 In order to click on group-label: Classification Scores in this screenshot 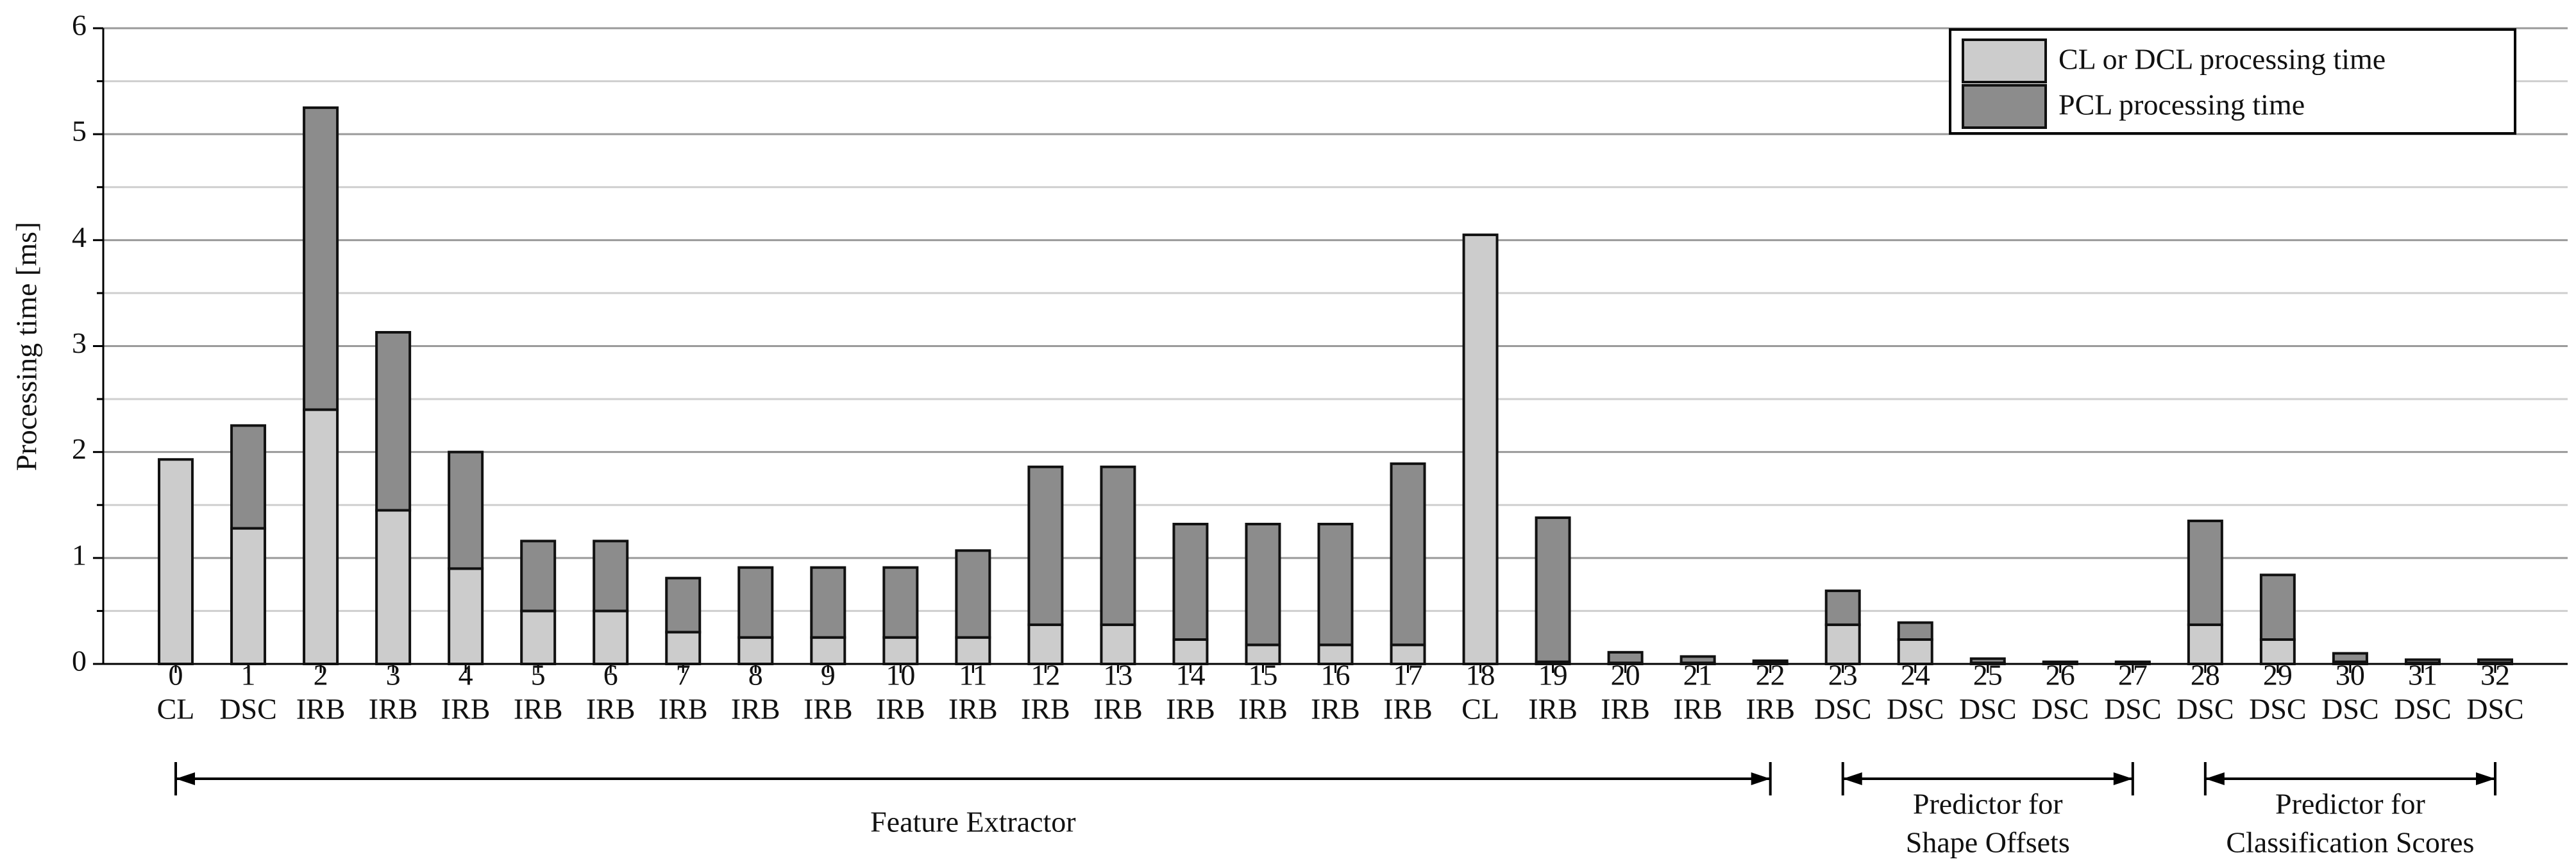, I will do `click(2350, 842)`.